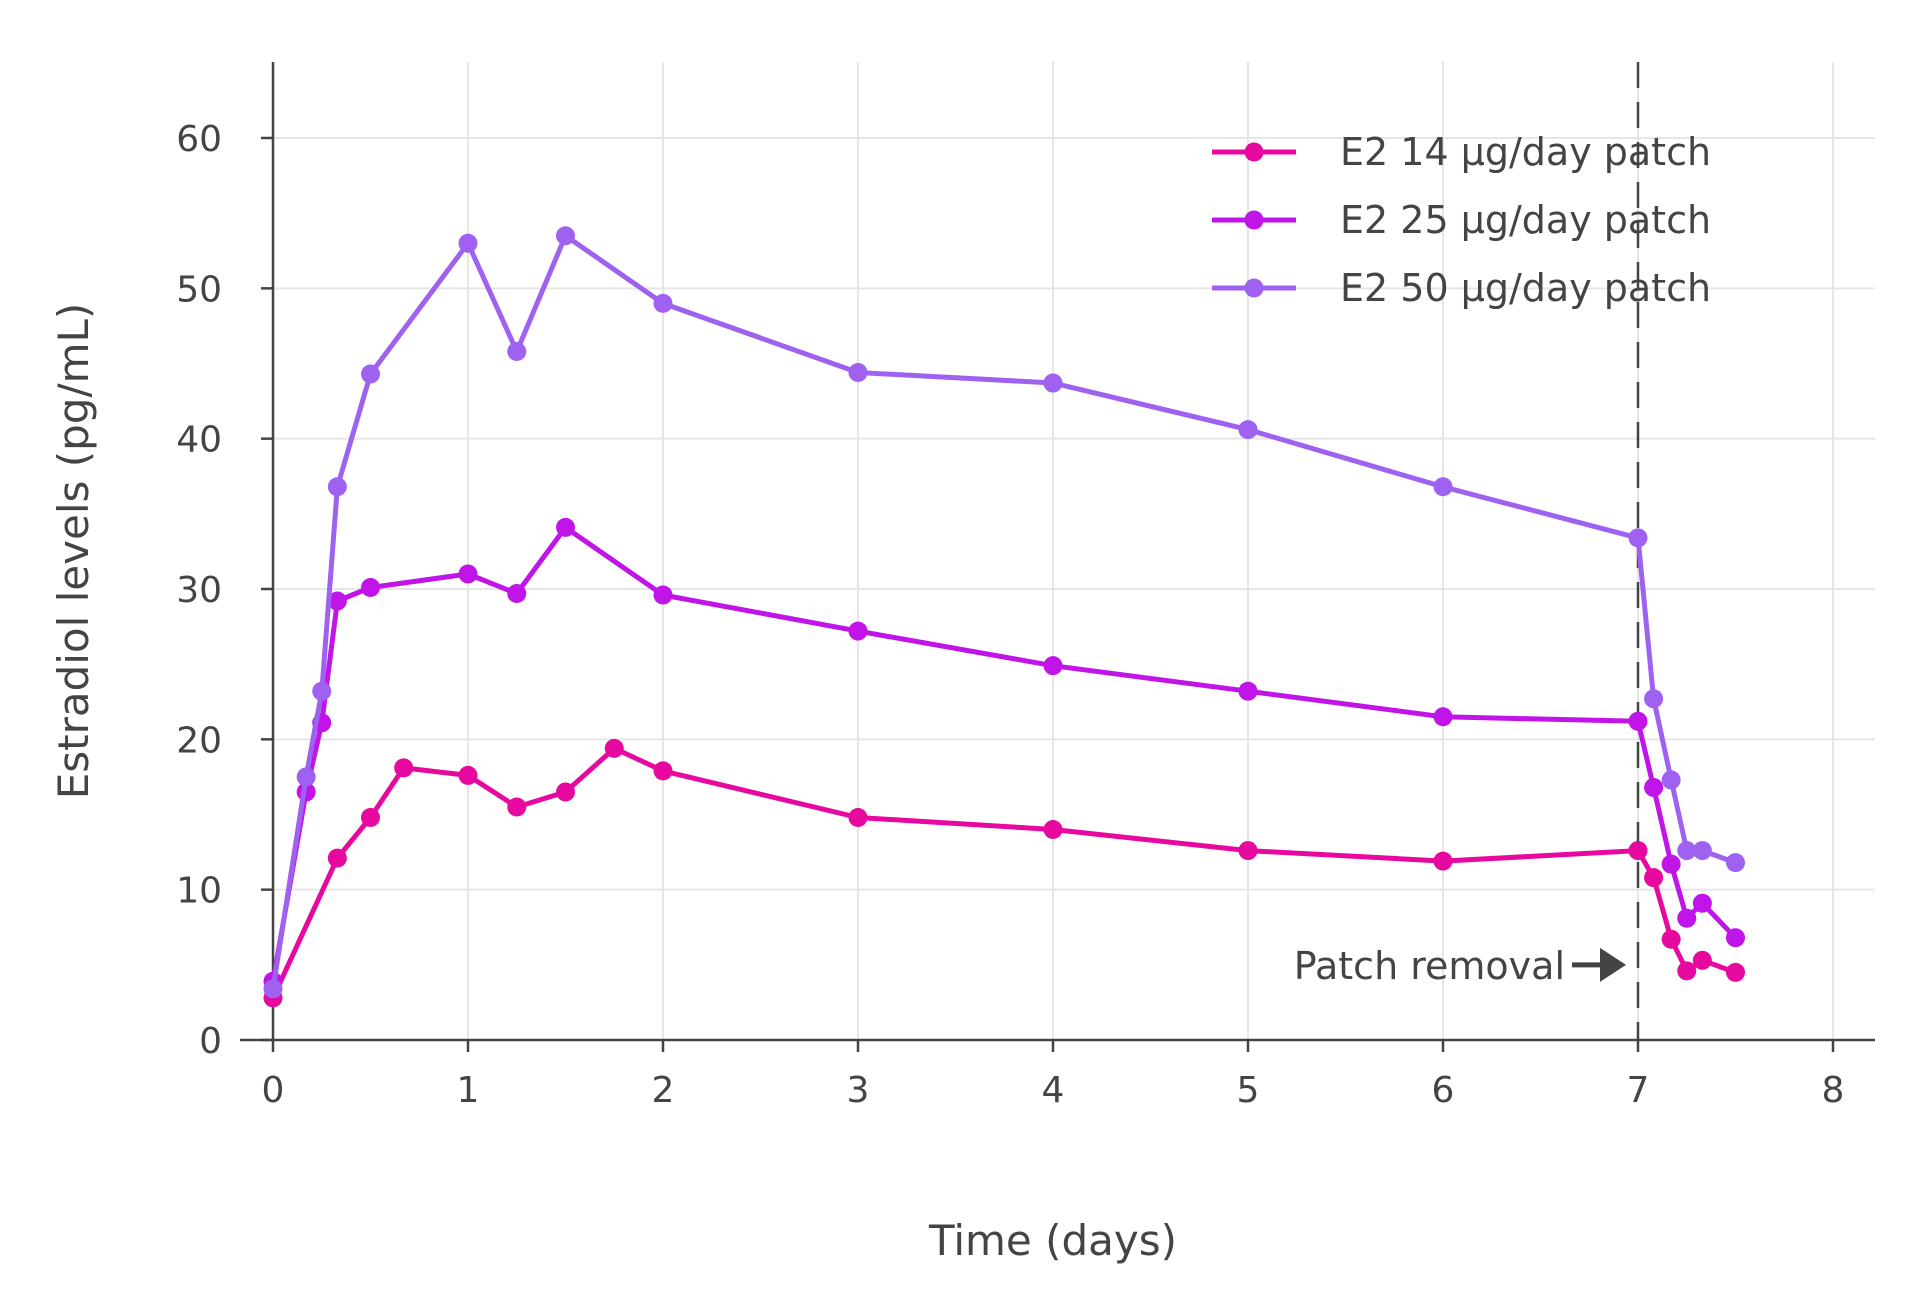 The image size is (1920, 1307). I want to click on legend-label: E2 50 μg/day patch, so click(1525, 288).